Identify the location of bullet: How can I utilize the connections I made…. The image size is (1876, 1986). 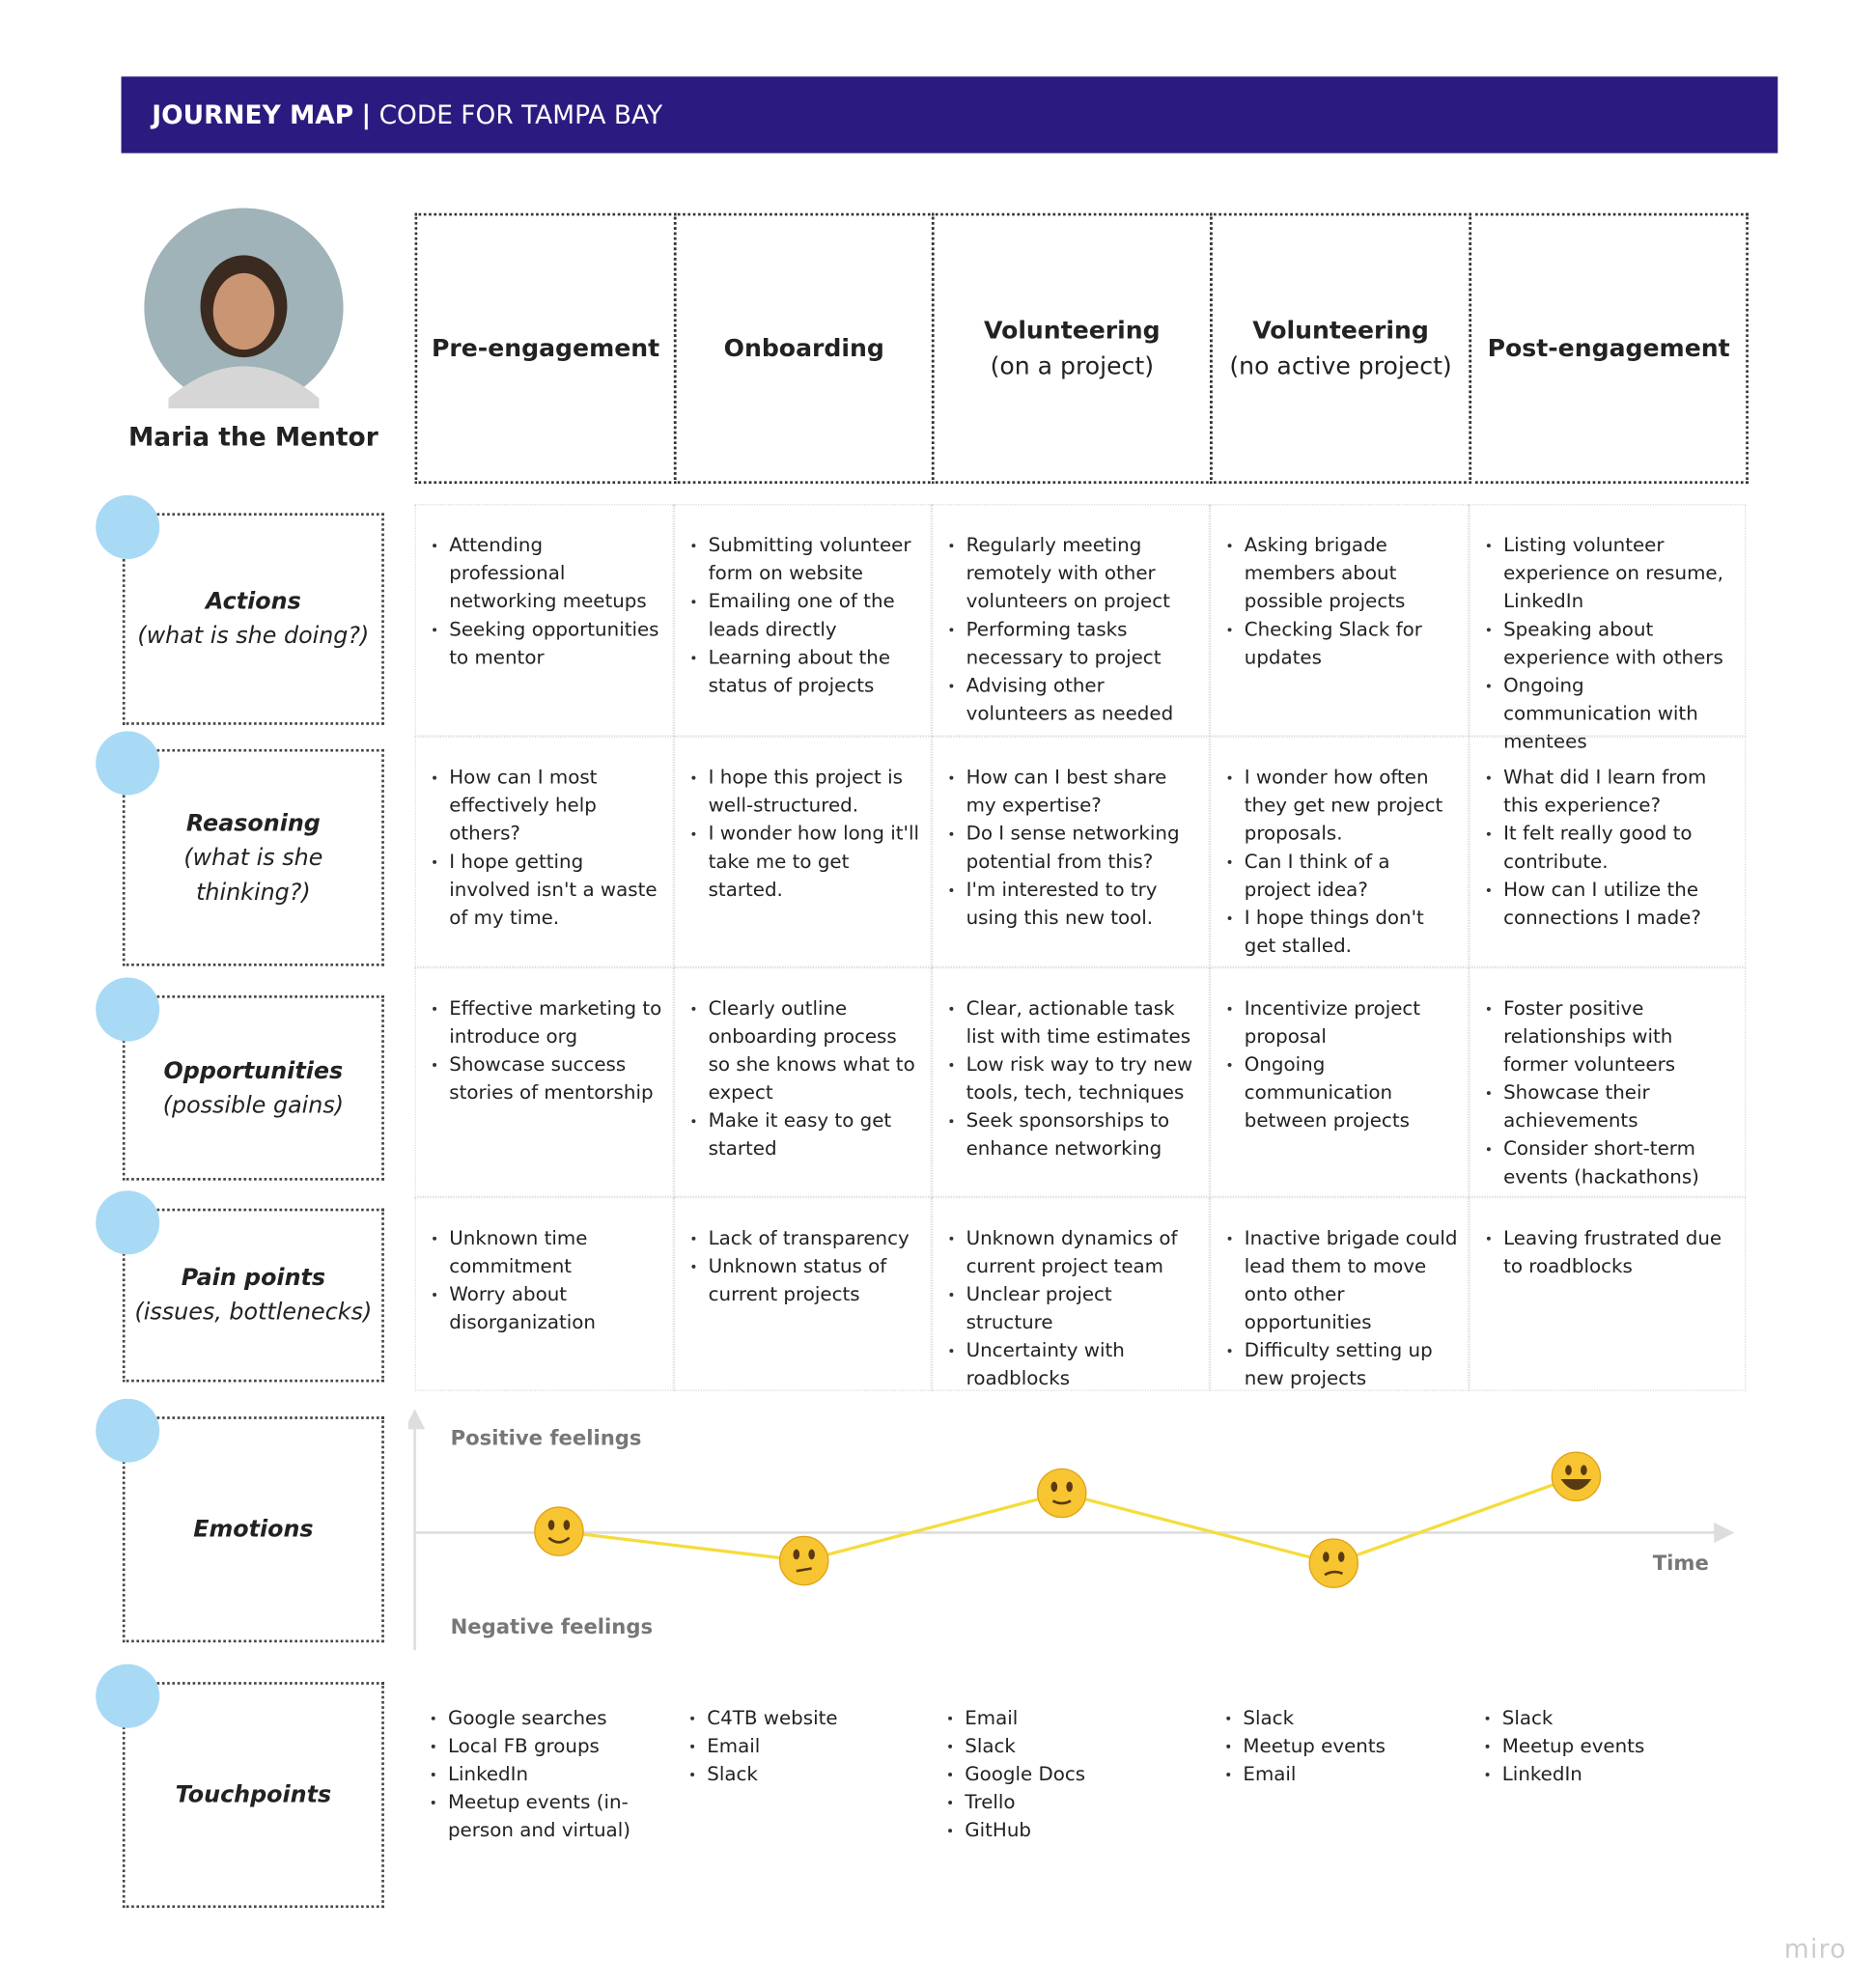
(1610, 904).